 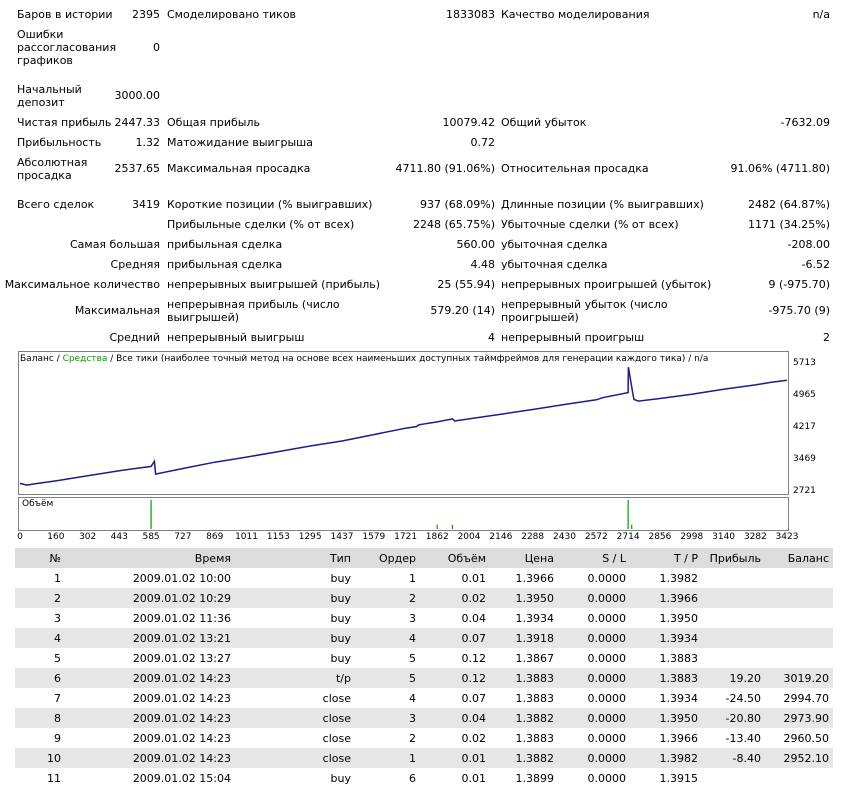 I want to click on x-tick-label: 727, so click(x=183, y=537).